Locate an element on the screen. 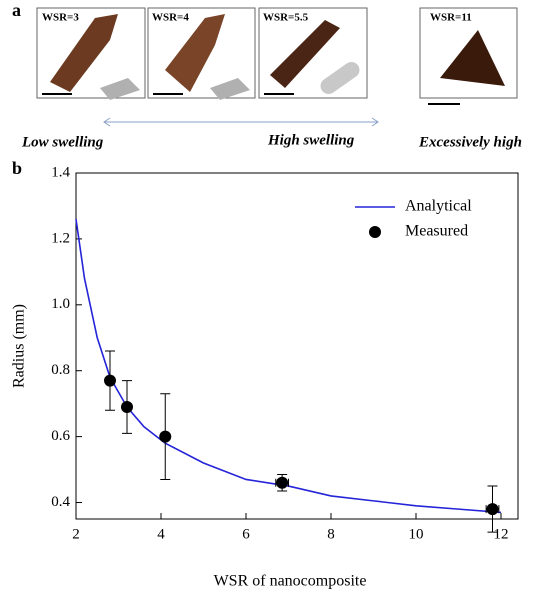 The height and width of the screenshot is (599, 555). sample-label: WSR=3 is located at coordinates (60, 18).